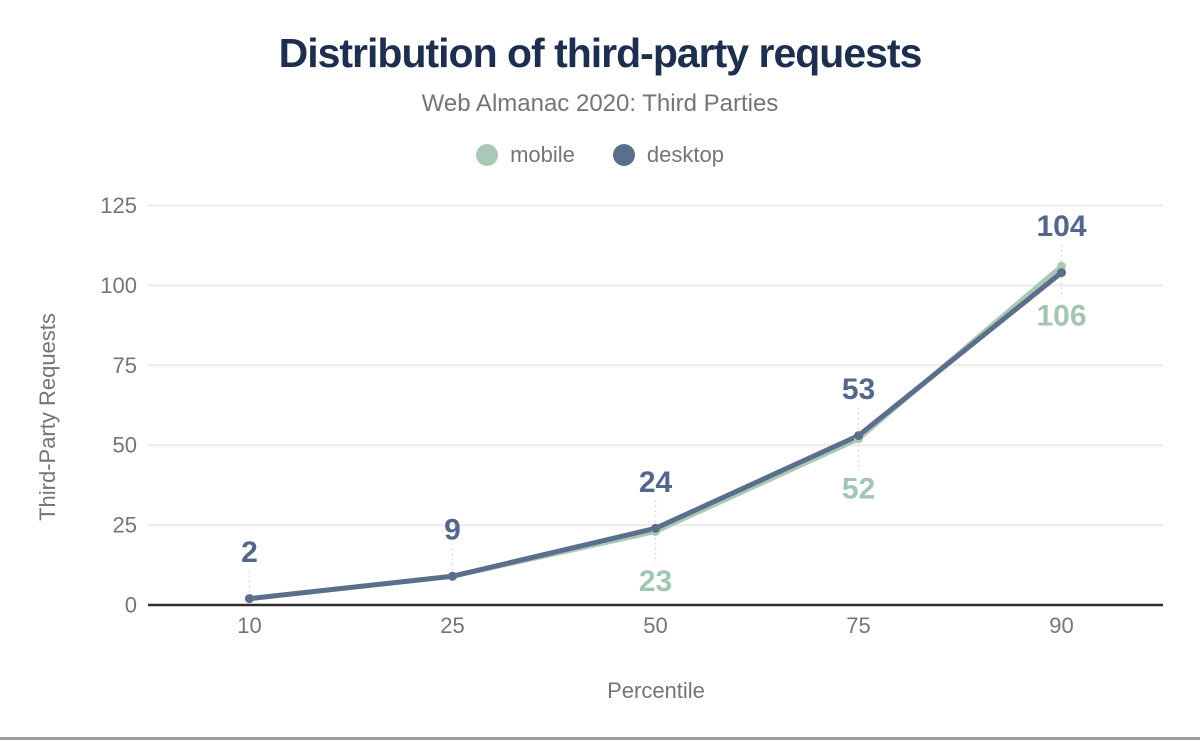 This screenshot has width=1200, height=742. Describe the element at coordinates (858, 625) in the screenshot. I see `x-tick-label: 75` at that location.